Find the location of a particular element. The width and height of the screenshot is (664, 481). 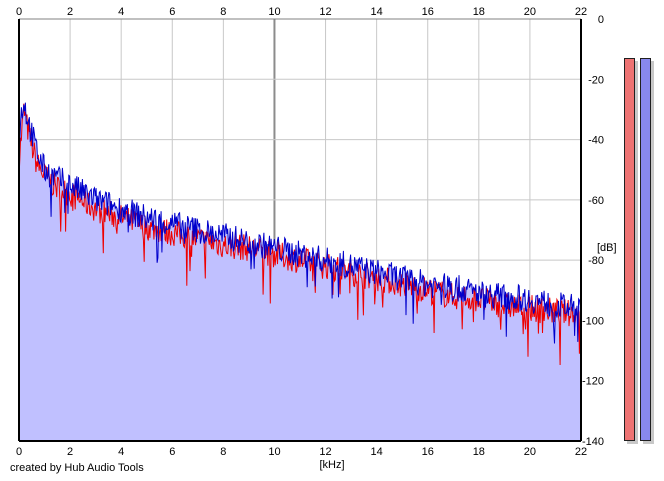

y-tick-label: -120 is located at coordinates (593, 382).